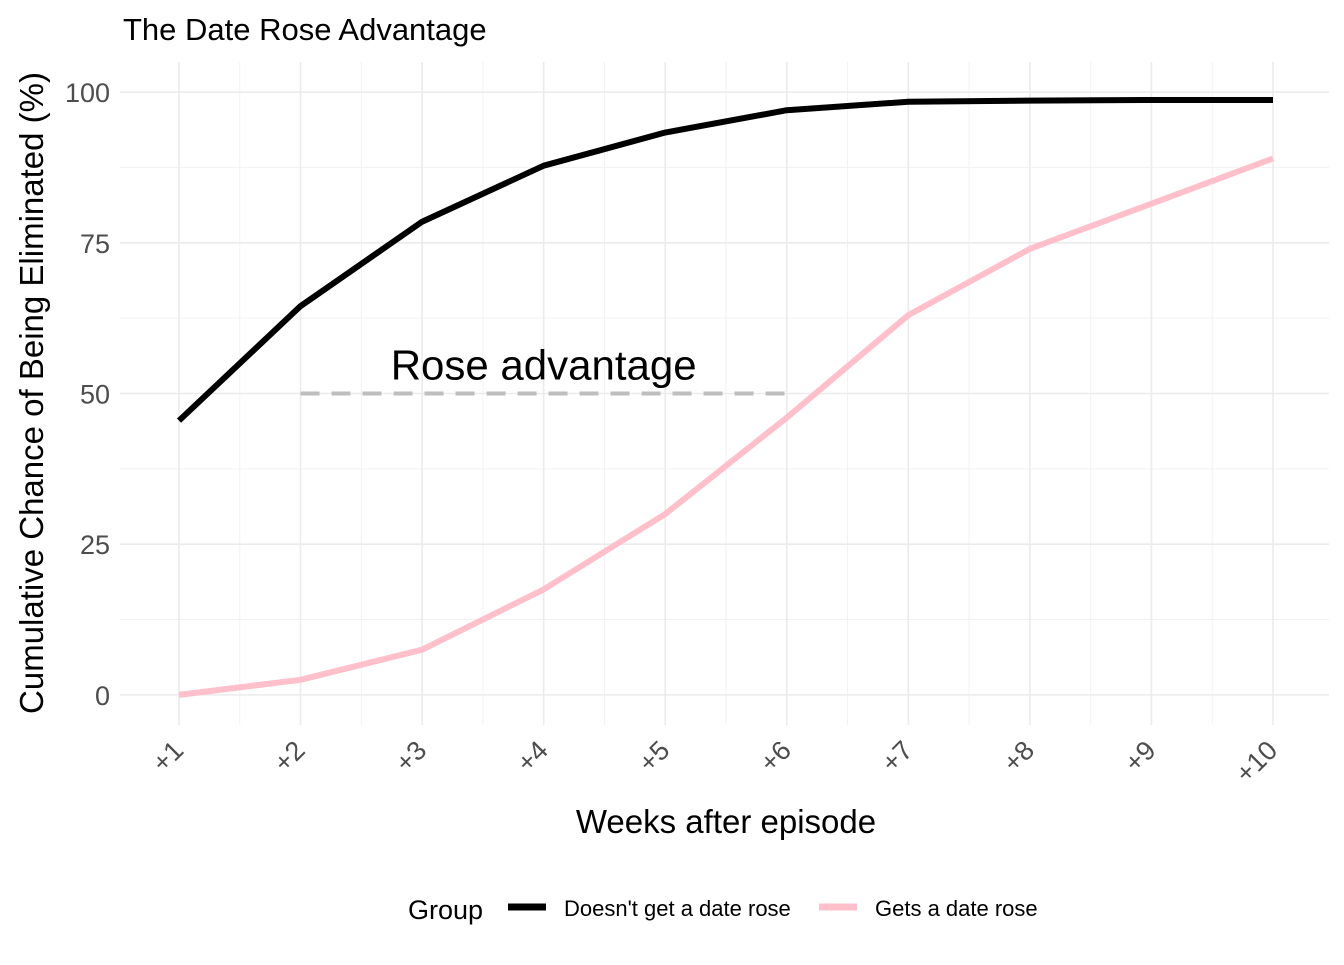 Image resolution: width=1344 pixels, height=965 pixels. I want to click on x-tick-label: +7, so click(897, 756).